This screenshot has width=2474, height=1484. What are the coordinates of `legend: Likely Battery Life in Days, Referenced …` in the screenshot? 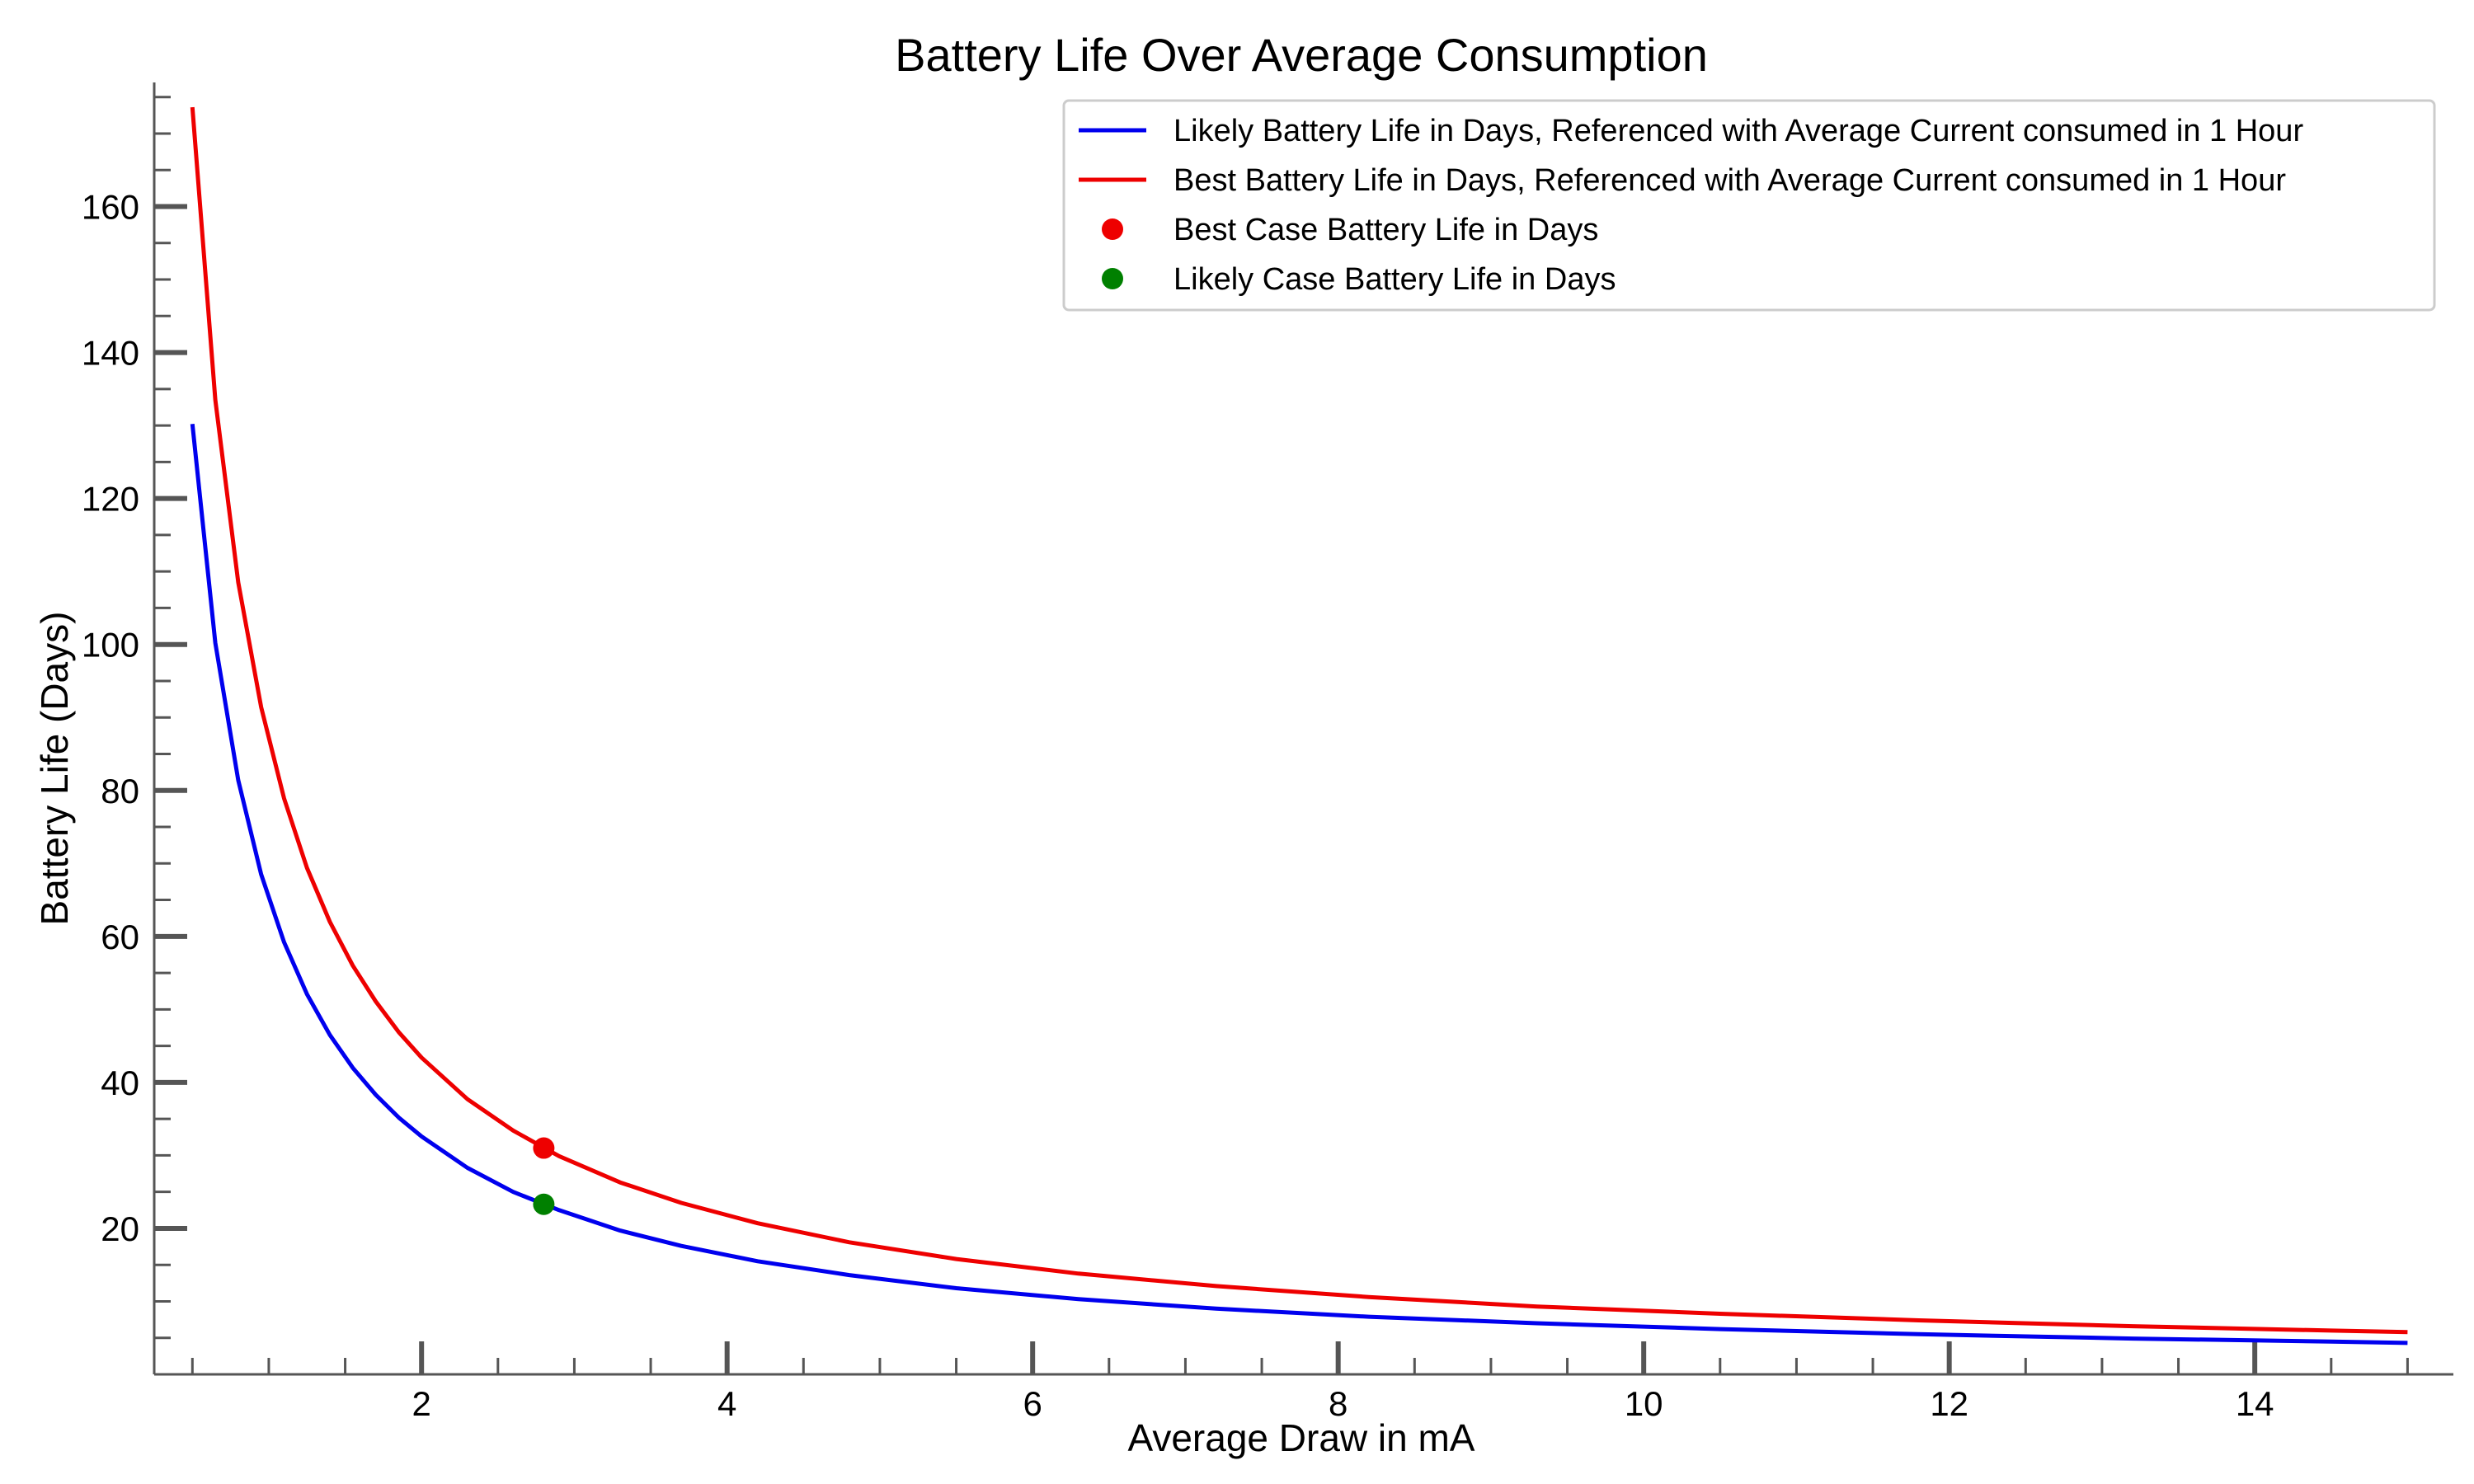 It's located at (1749, 205).